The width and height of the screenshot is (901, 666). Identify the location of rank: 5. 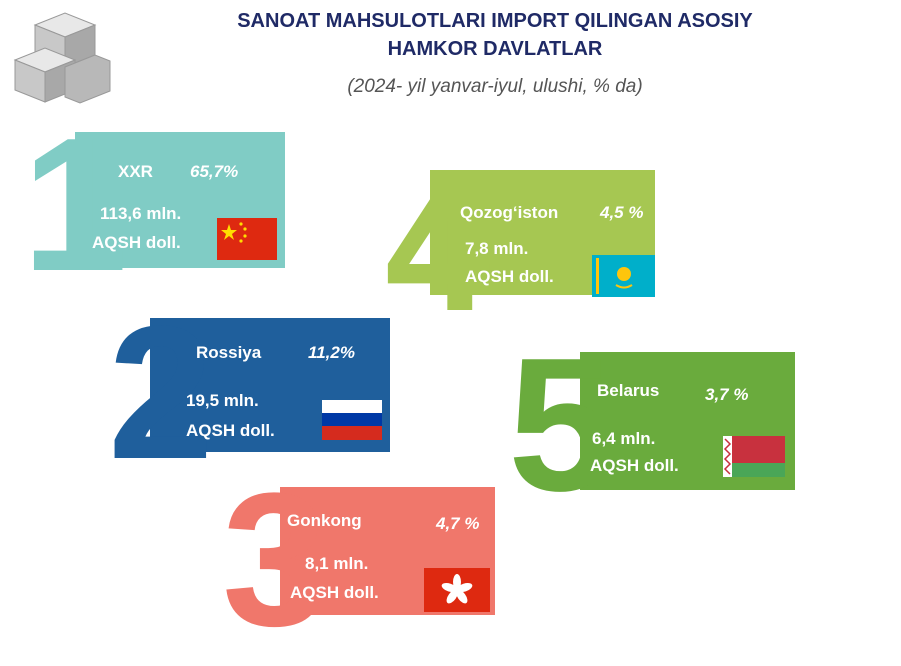
(561, 425).